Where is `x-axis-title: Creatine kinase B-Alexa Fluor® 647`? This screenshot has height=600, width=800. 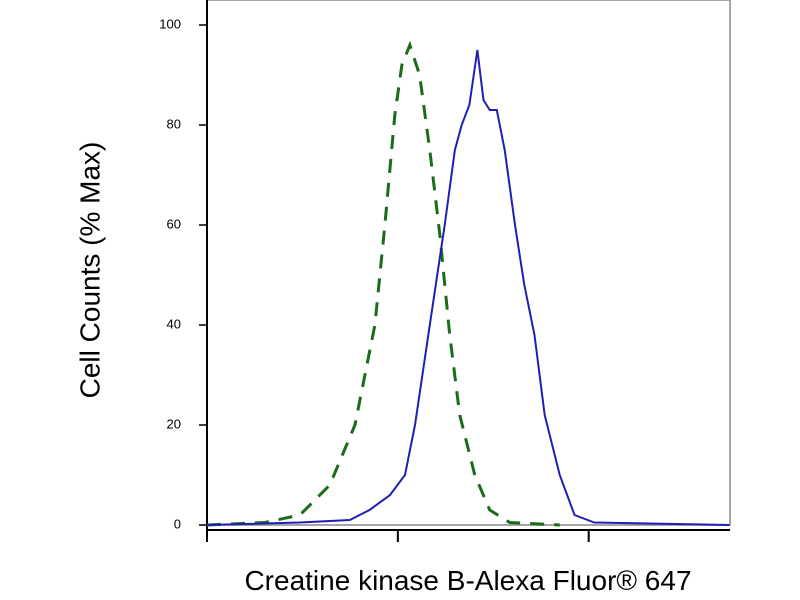 x-axis-title: Creatine kinase B-Alexa Fluor® 647 is located at coordinates (467, 580).